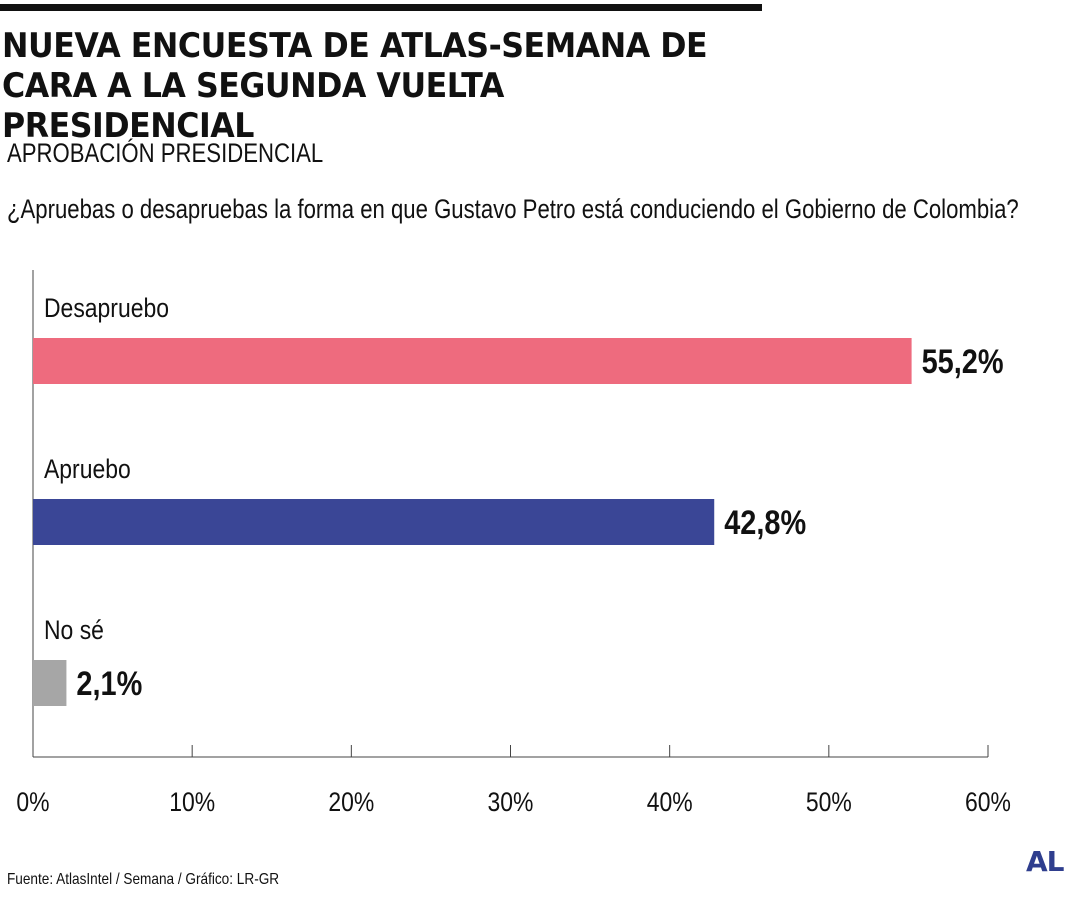 Image resolution: width=1080 pixels, height=900 pixels. I want to click on x-tick-label: 30%, so click(511, 802).